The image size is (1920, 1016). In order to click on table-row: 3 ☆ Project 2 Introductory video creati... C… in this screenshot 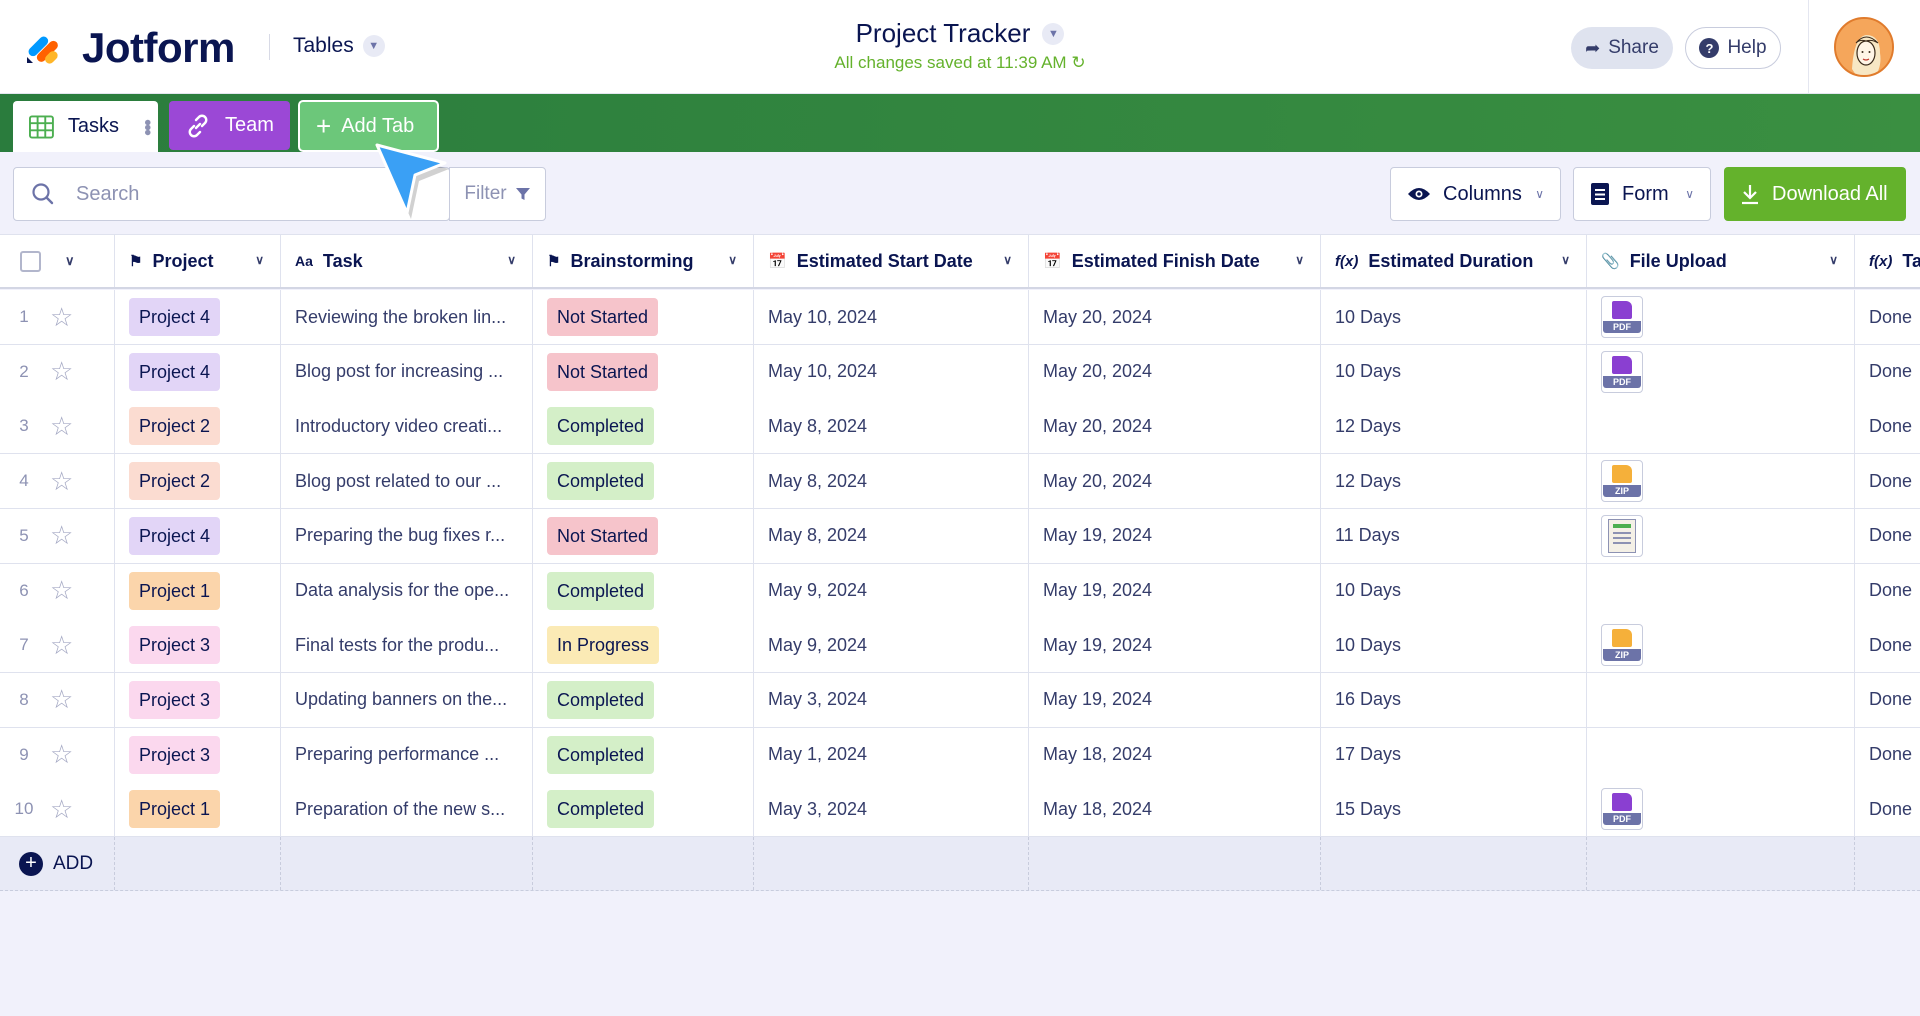, I will do `click(960, 427)`.